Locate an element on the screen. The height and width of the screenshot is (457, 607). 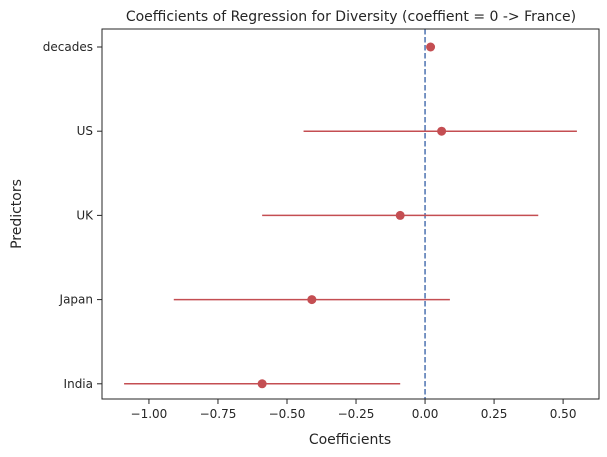
x-tick-label: 0.25 is located at coordinates (494, 414).